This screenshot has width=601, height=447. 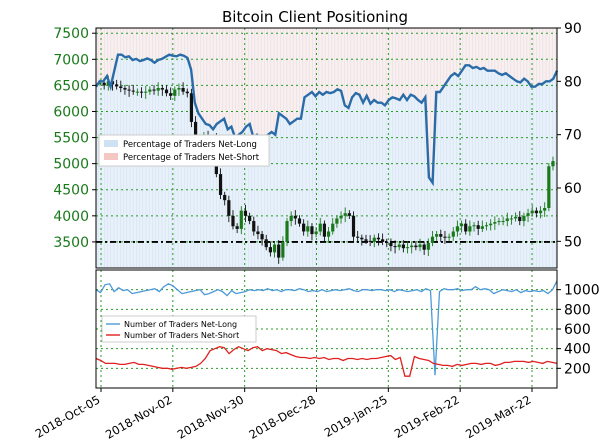 I want to click on right-tick-label: 60, so click(x=573, y=189).